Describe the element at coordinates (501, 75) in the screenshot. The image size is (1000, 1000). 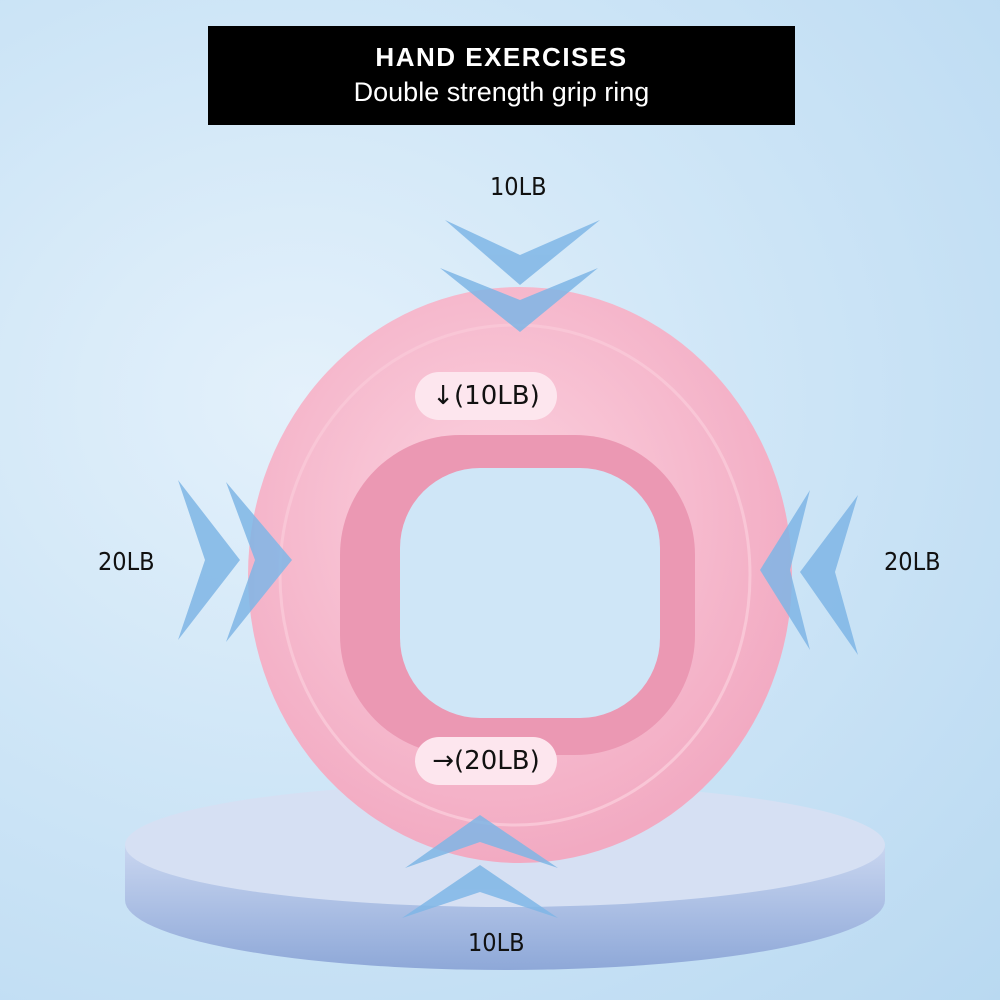
I see `title-banner: HAND EXERCISES Double strength grip ring` at that location.